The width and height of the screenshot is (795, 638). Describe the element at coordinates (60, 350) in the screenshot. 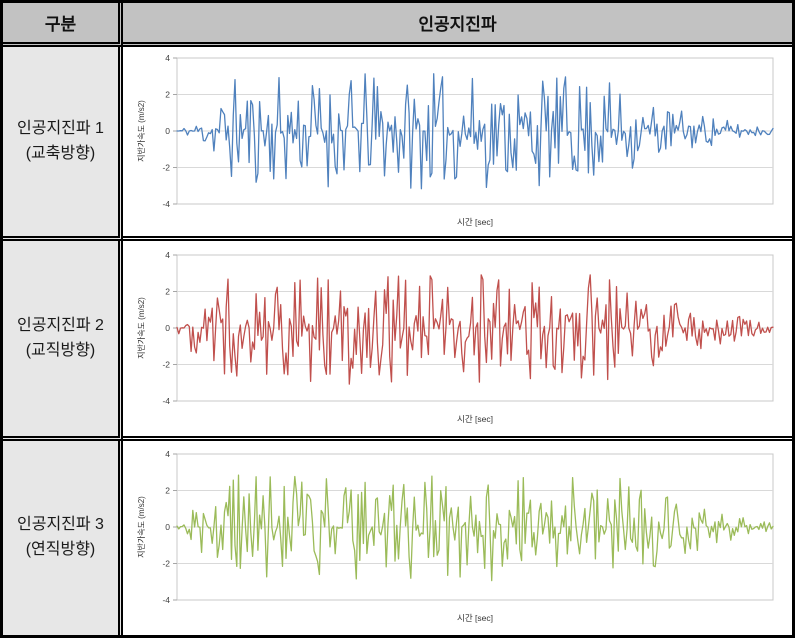

I see `row2-direction: (교직방향)` at that location.